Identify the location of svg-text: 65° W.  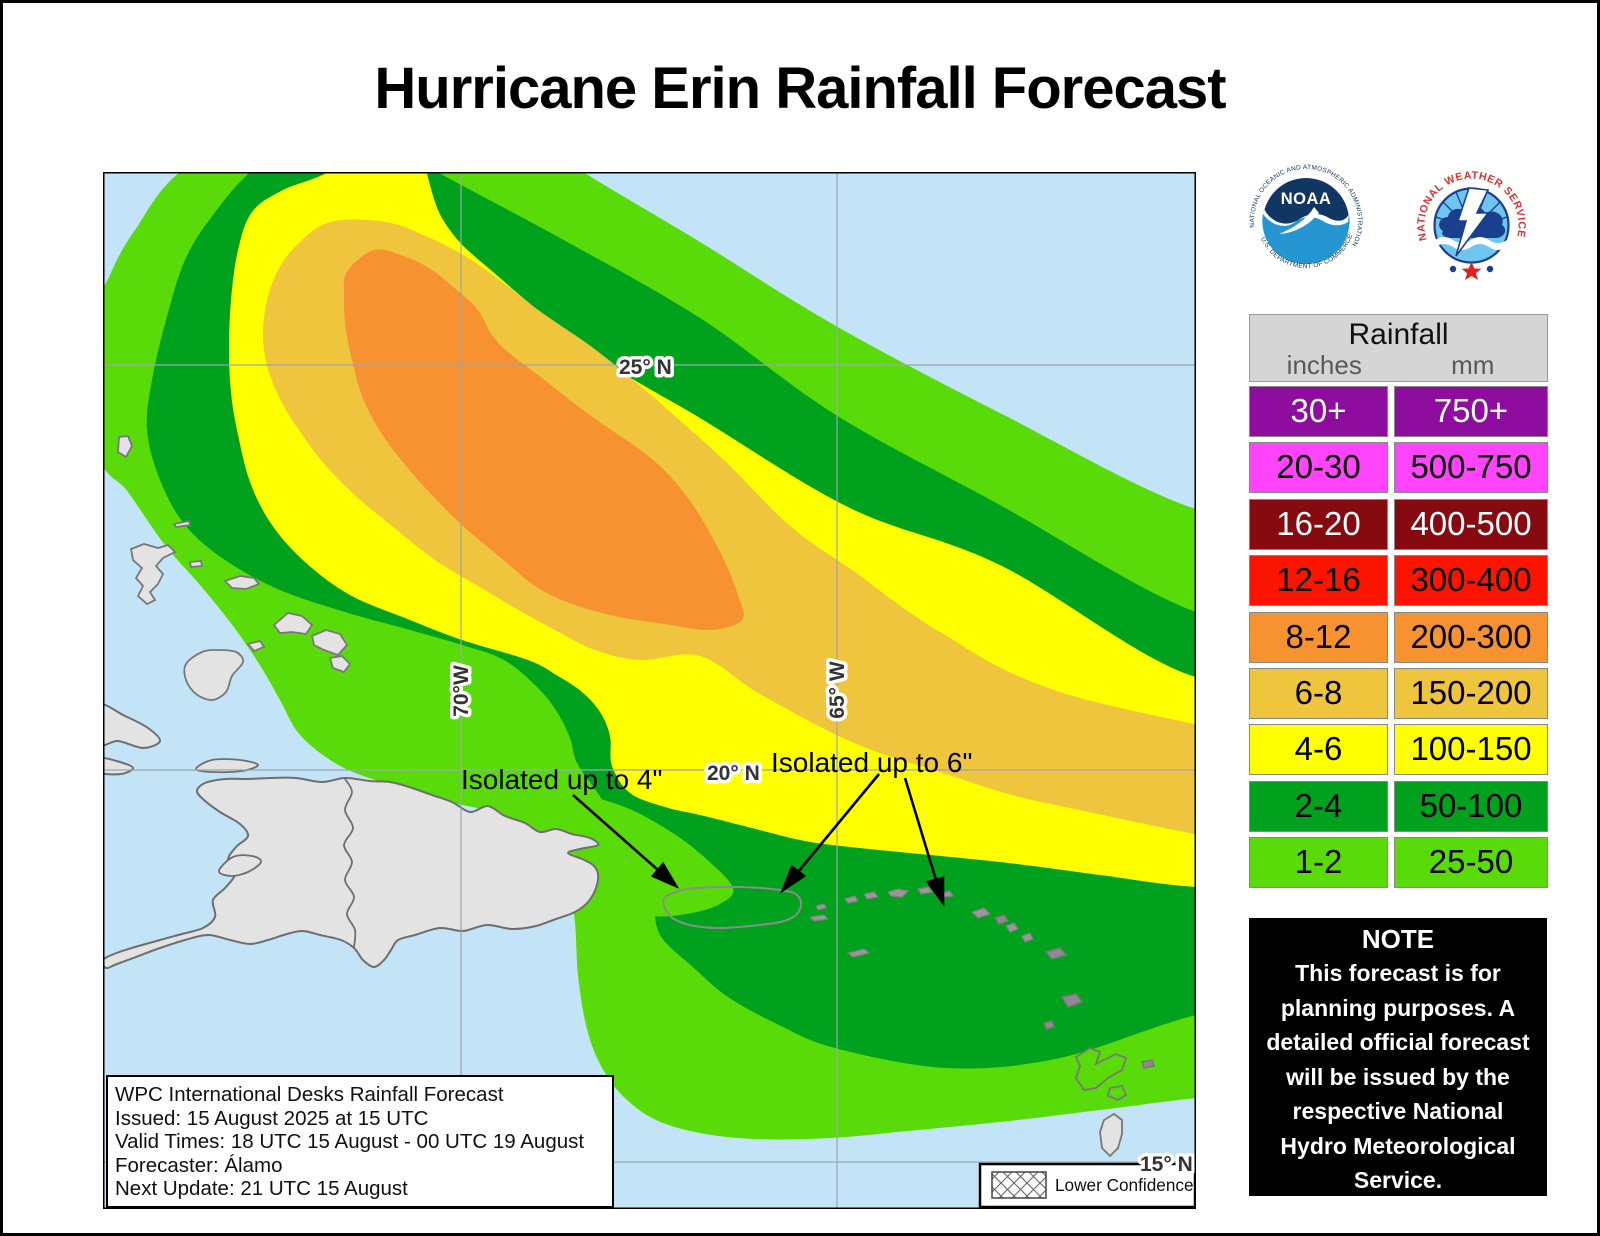
(837, 690).